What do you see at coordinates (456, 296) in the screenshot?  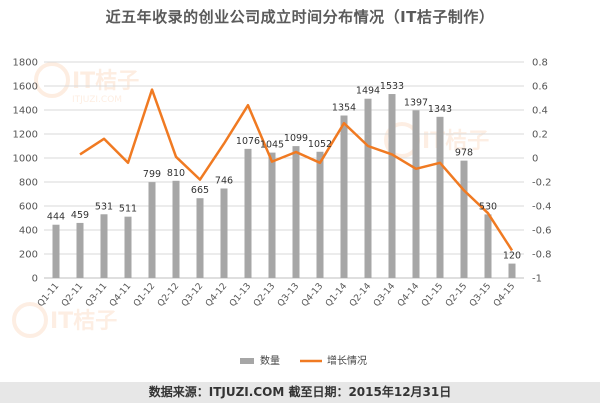 I see `x-tick-label: Q2-15` at bounding box center [456, 296].